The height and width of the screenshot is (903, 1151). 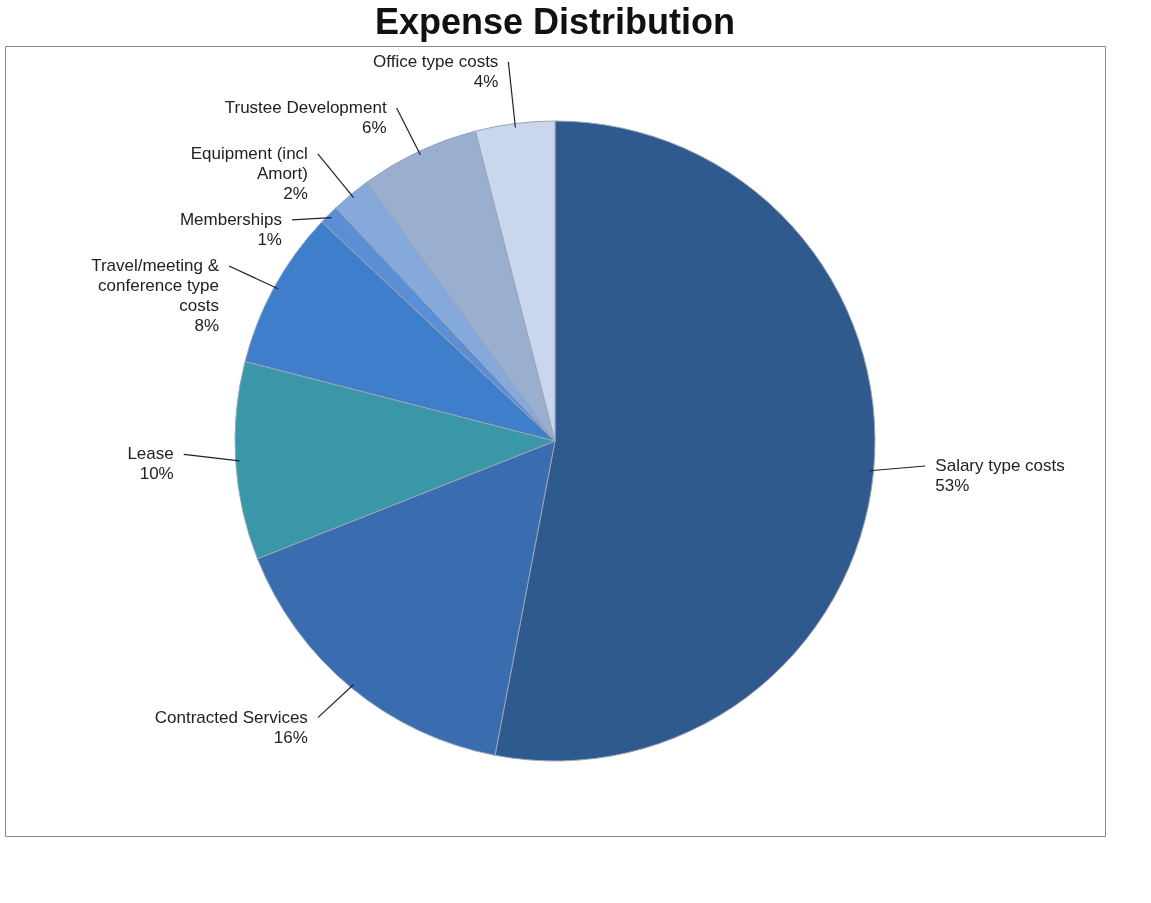 What do you see at coordinates (555, 21) in the screenshot?
I see `chart-title: Expense Distribution` at bounding box center [555, 21].